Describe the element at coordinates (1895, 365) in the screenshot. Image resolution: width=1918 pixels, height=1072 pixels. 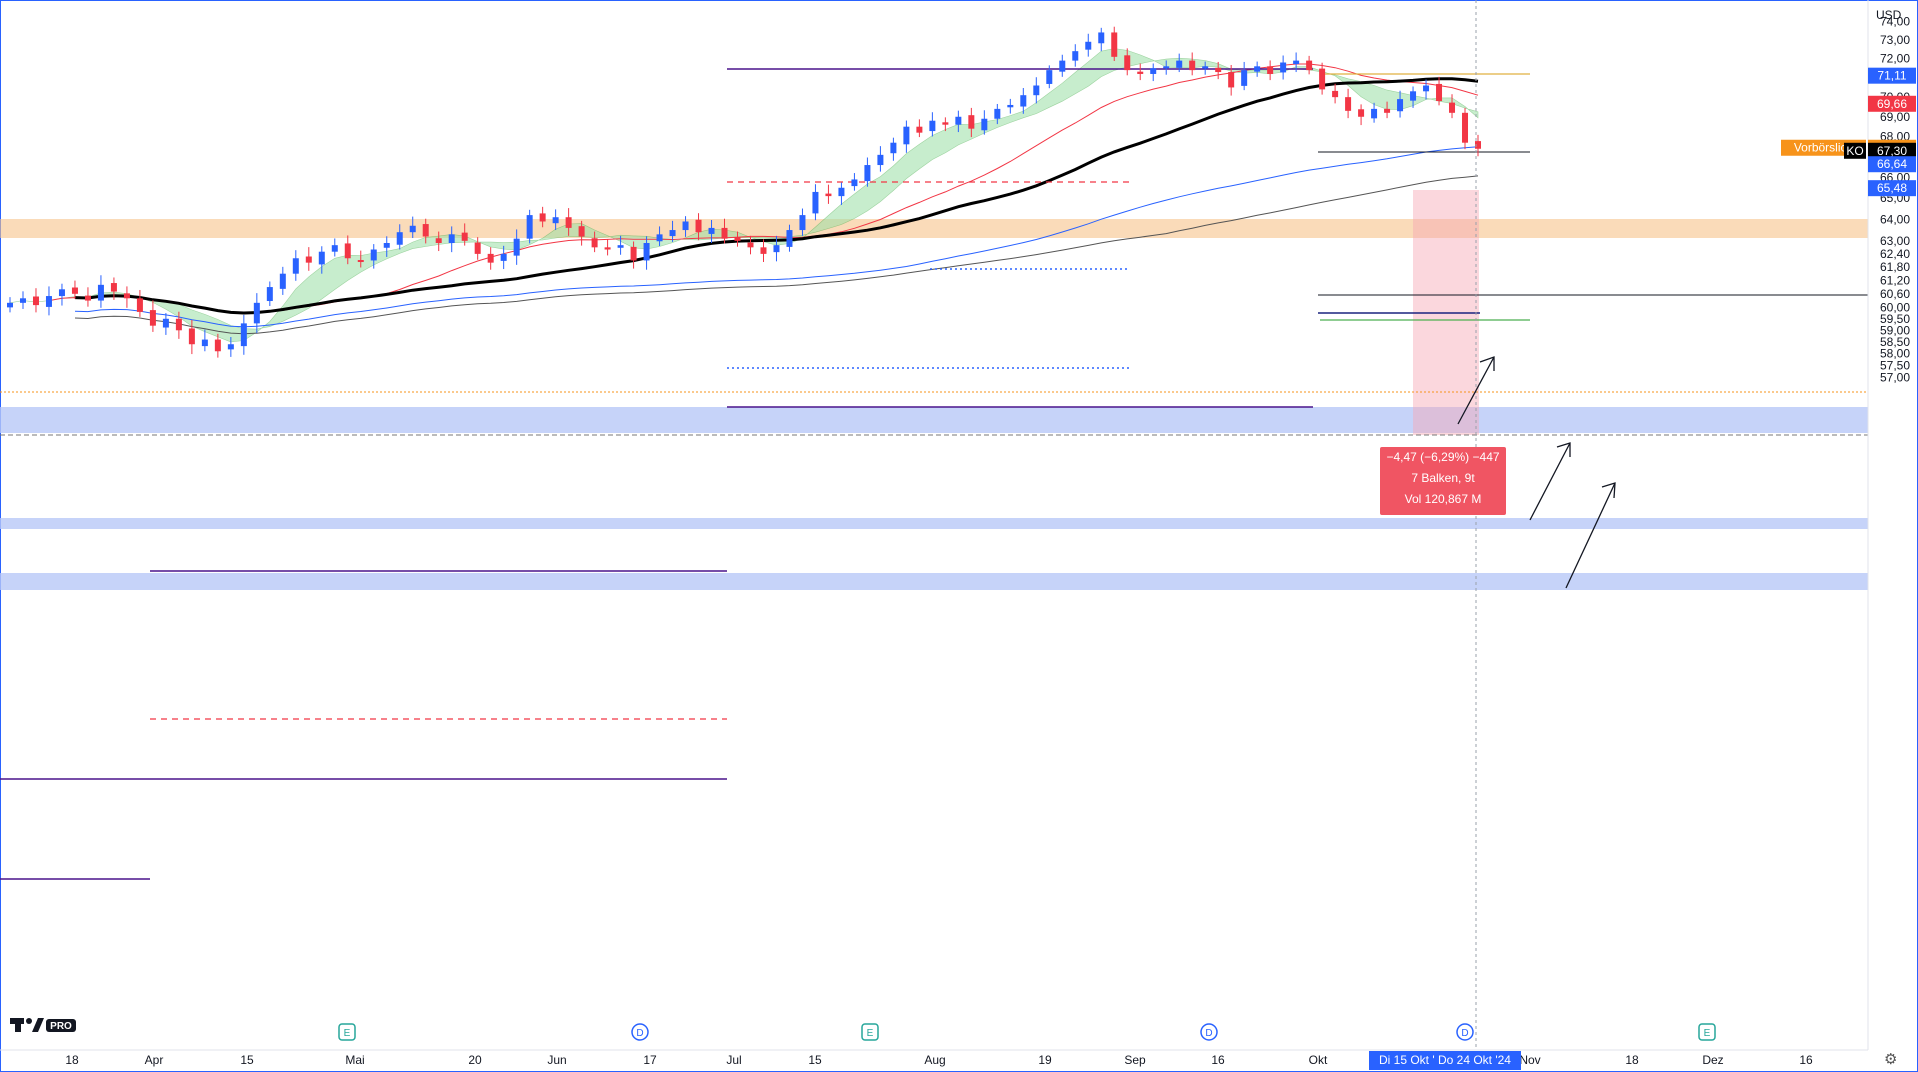
I see `price-tick-label: 57,50` at that location.